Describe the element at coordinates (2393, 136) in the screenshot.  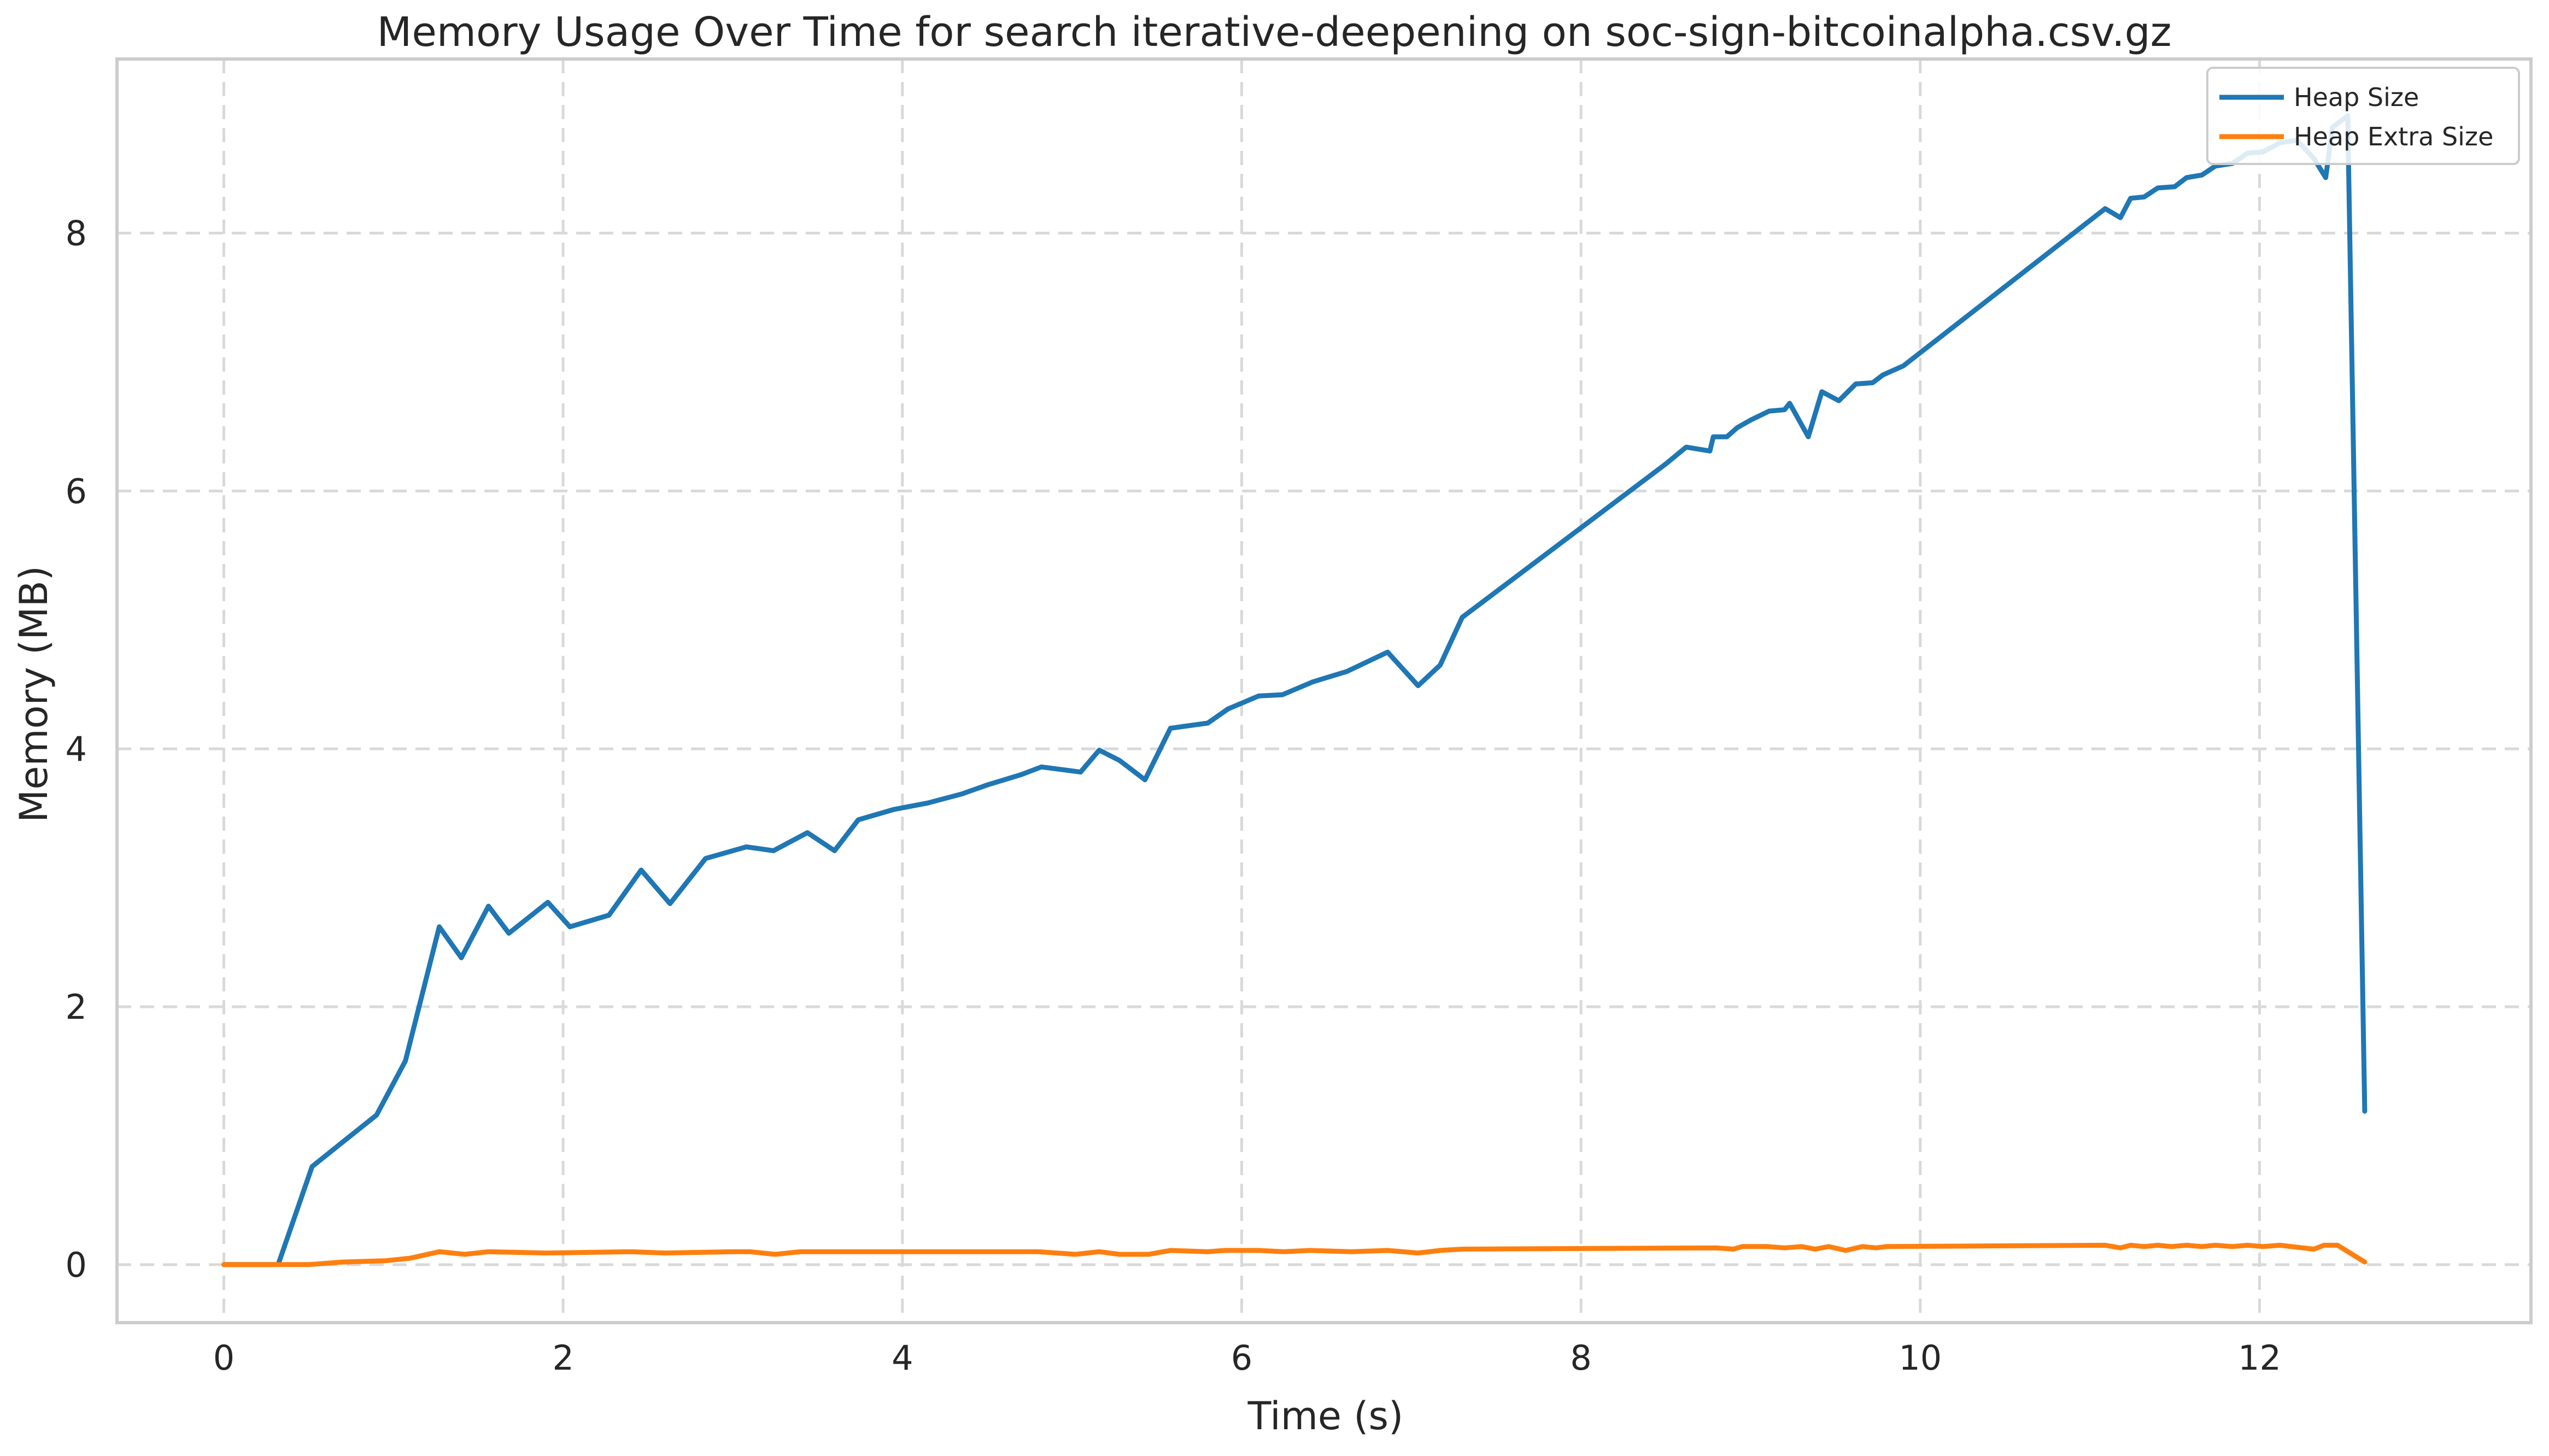
I see `legend-label: Heap Extra Size` at that location.